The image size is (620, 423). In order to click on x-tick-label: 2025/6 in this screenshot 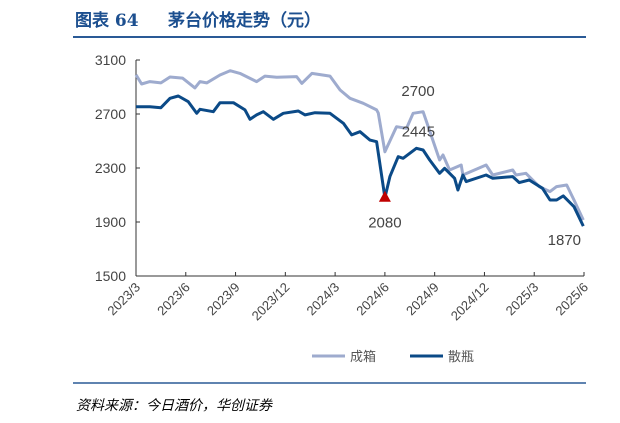, I will do `click(571, 299)`.